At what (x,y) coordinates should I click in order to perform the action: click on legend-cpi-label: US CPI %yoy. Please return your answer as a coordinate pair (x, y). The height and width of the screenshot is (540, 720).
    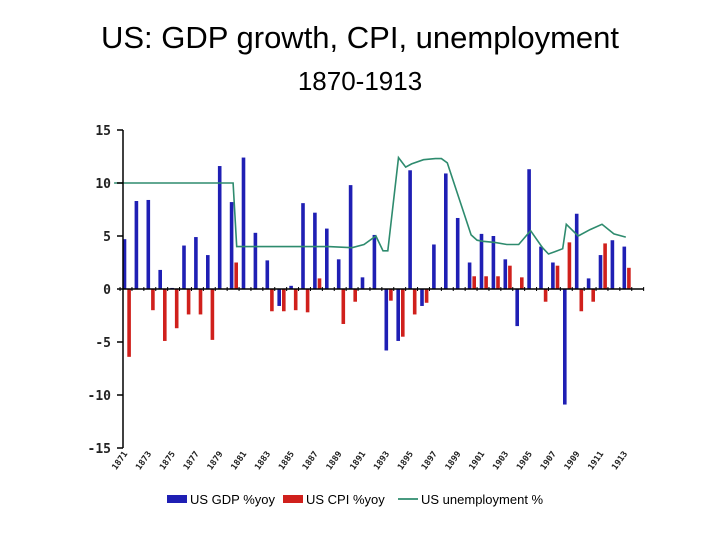
    Looking at the image, I should click on (345, 499).